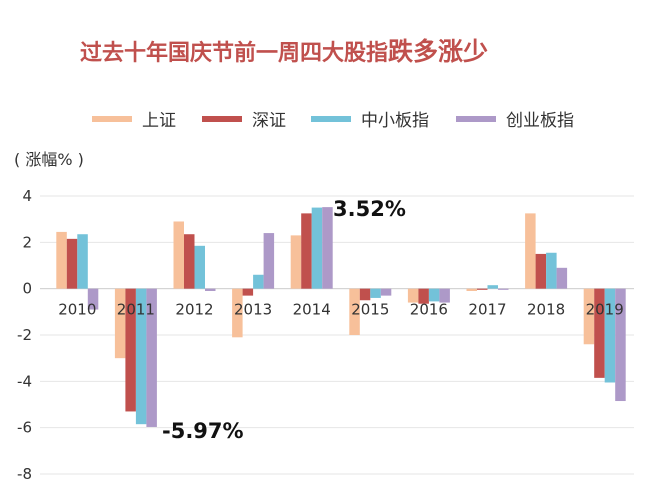 Image resolution: width=650 pixels, height=492 pixels. What do you see at coordinates (369, 209) in the screenshot?
I see `annotation-max: 3.52%` at bounding box center [369, 209].